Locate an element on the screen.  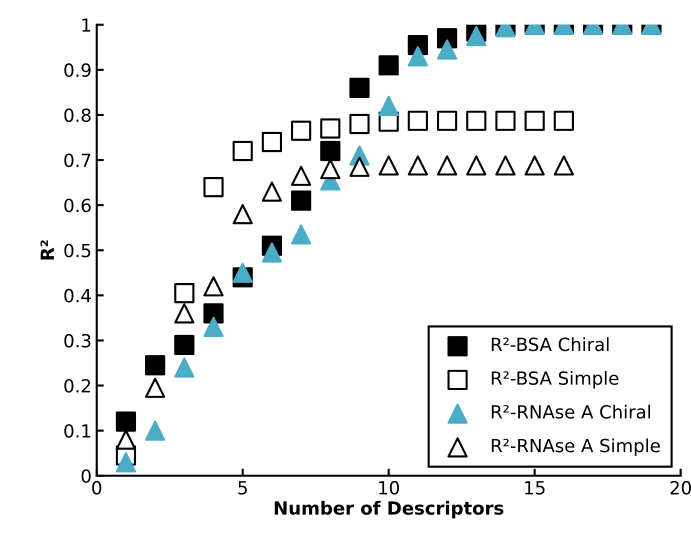
x-tick-label: 15 is located at coordinates (535, 488).